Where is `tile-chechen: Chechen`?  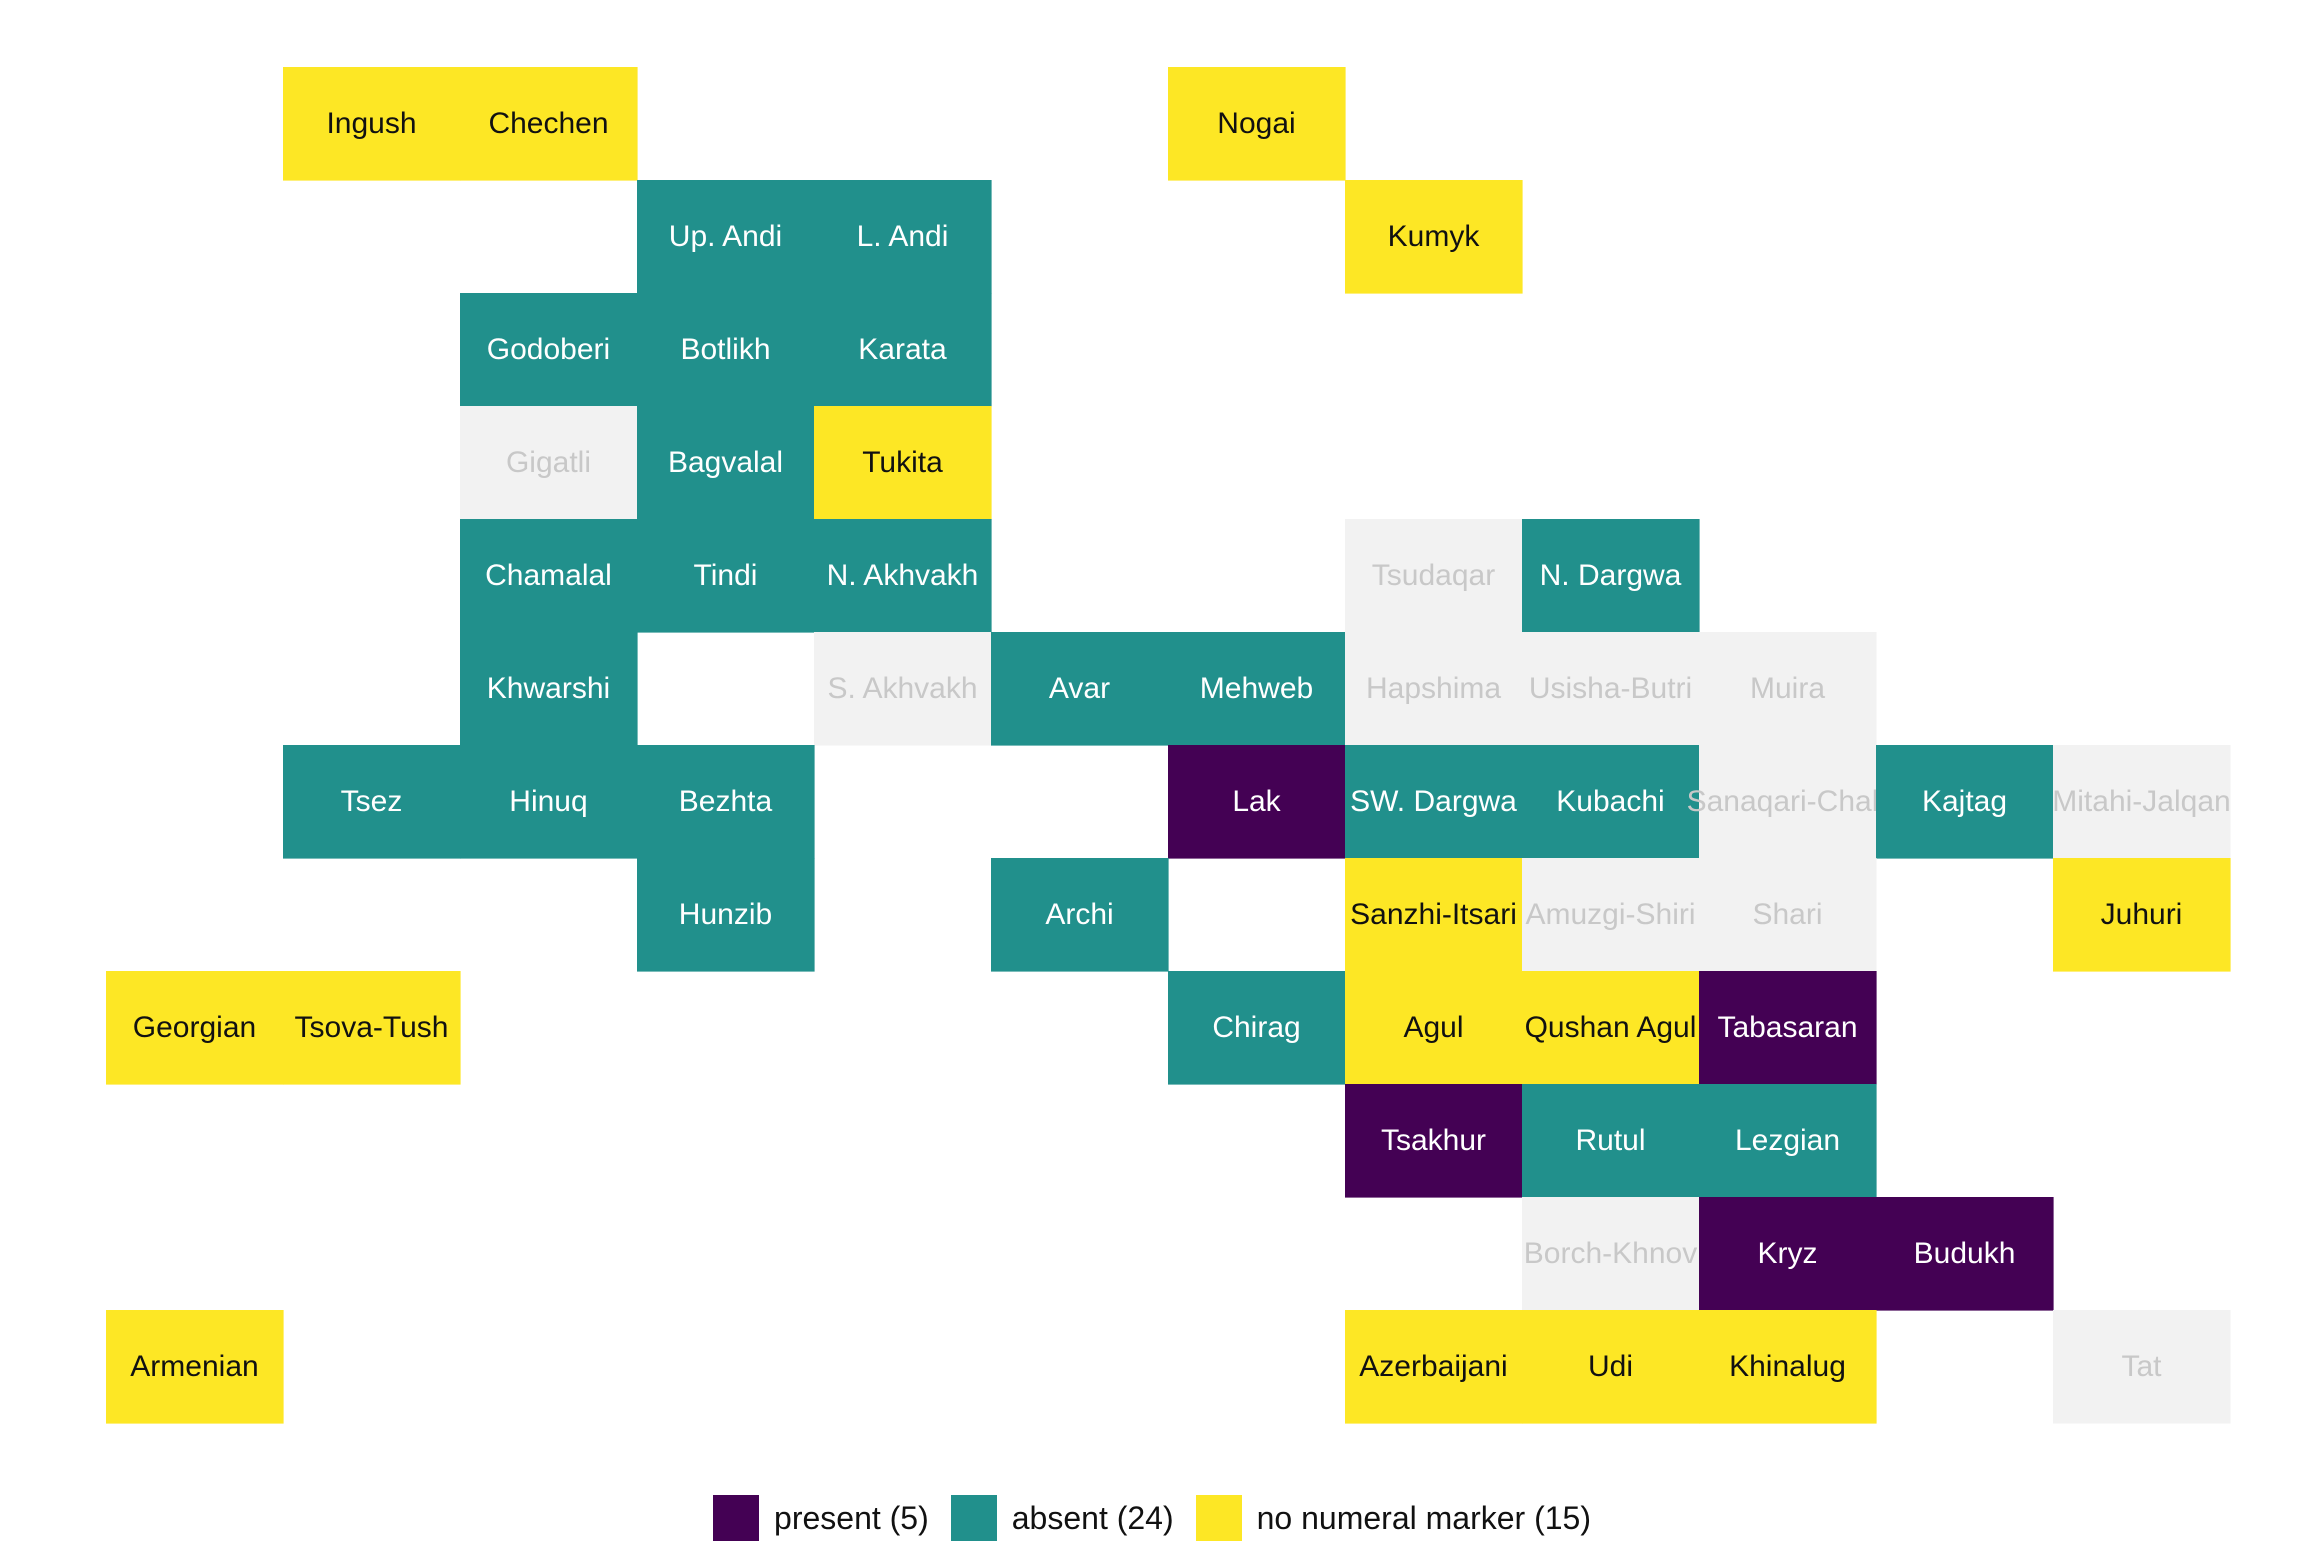 tile-chechen: Chechen is located at coordinates (549, 124).